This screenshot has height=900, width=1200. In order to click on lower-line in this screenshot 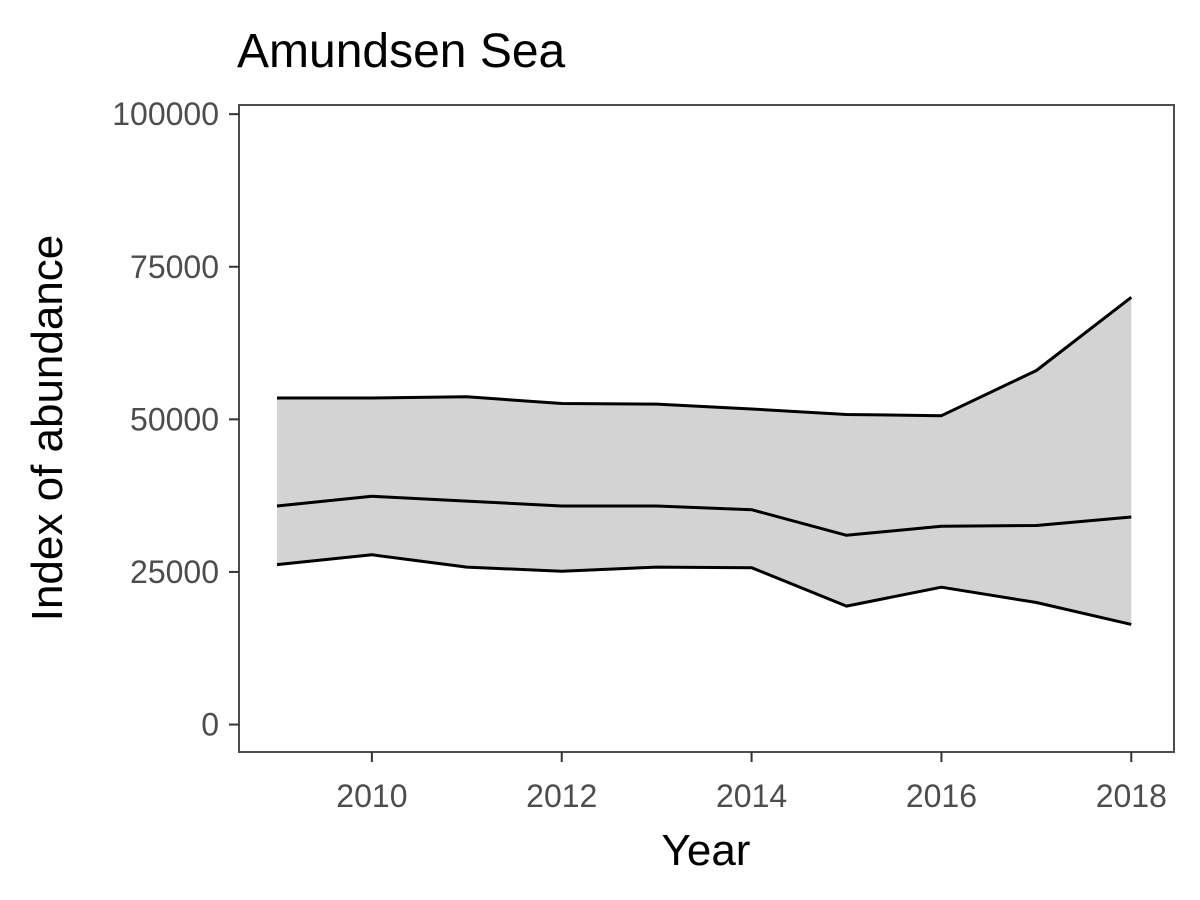, I will do `click(704, 589)`.